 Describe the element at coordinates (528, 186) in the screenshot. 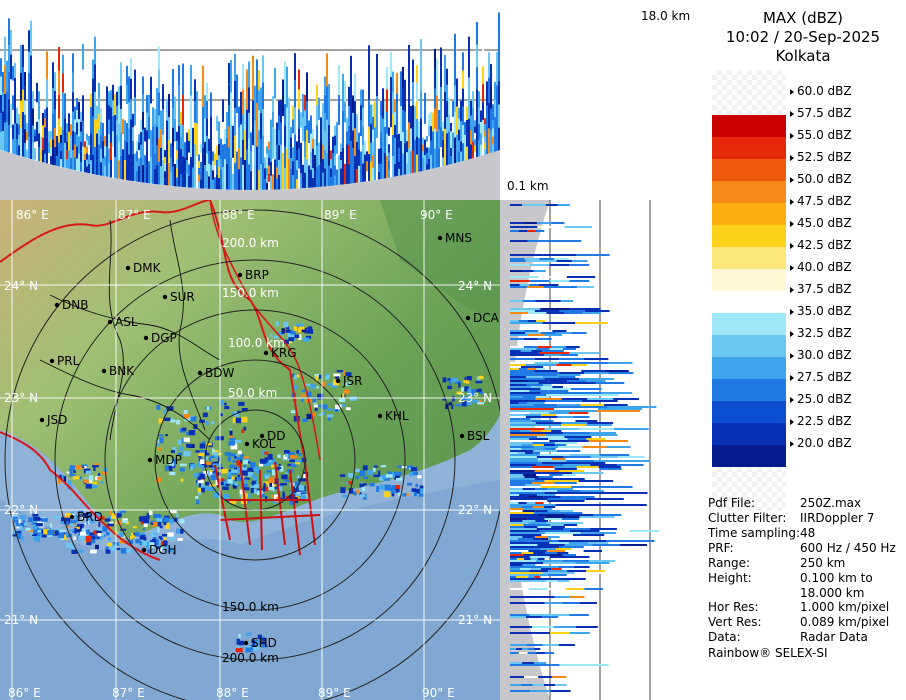

I see `bottom-height-label: 0.1 km` at that location.